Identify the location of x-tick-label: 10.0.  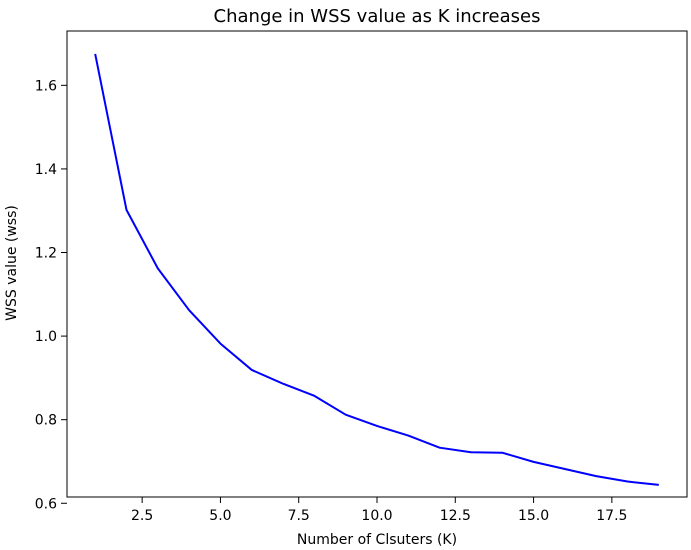
(376, 516).